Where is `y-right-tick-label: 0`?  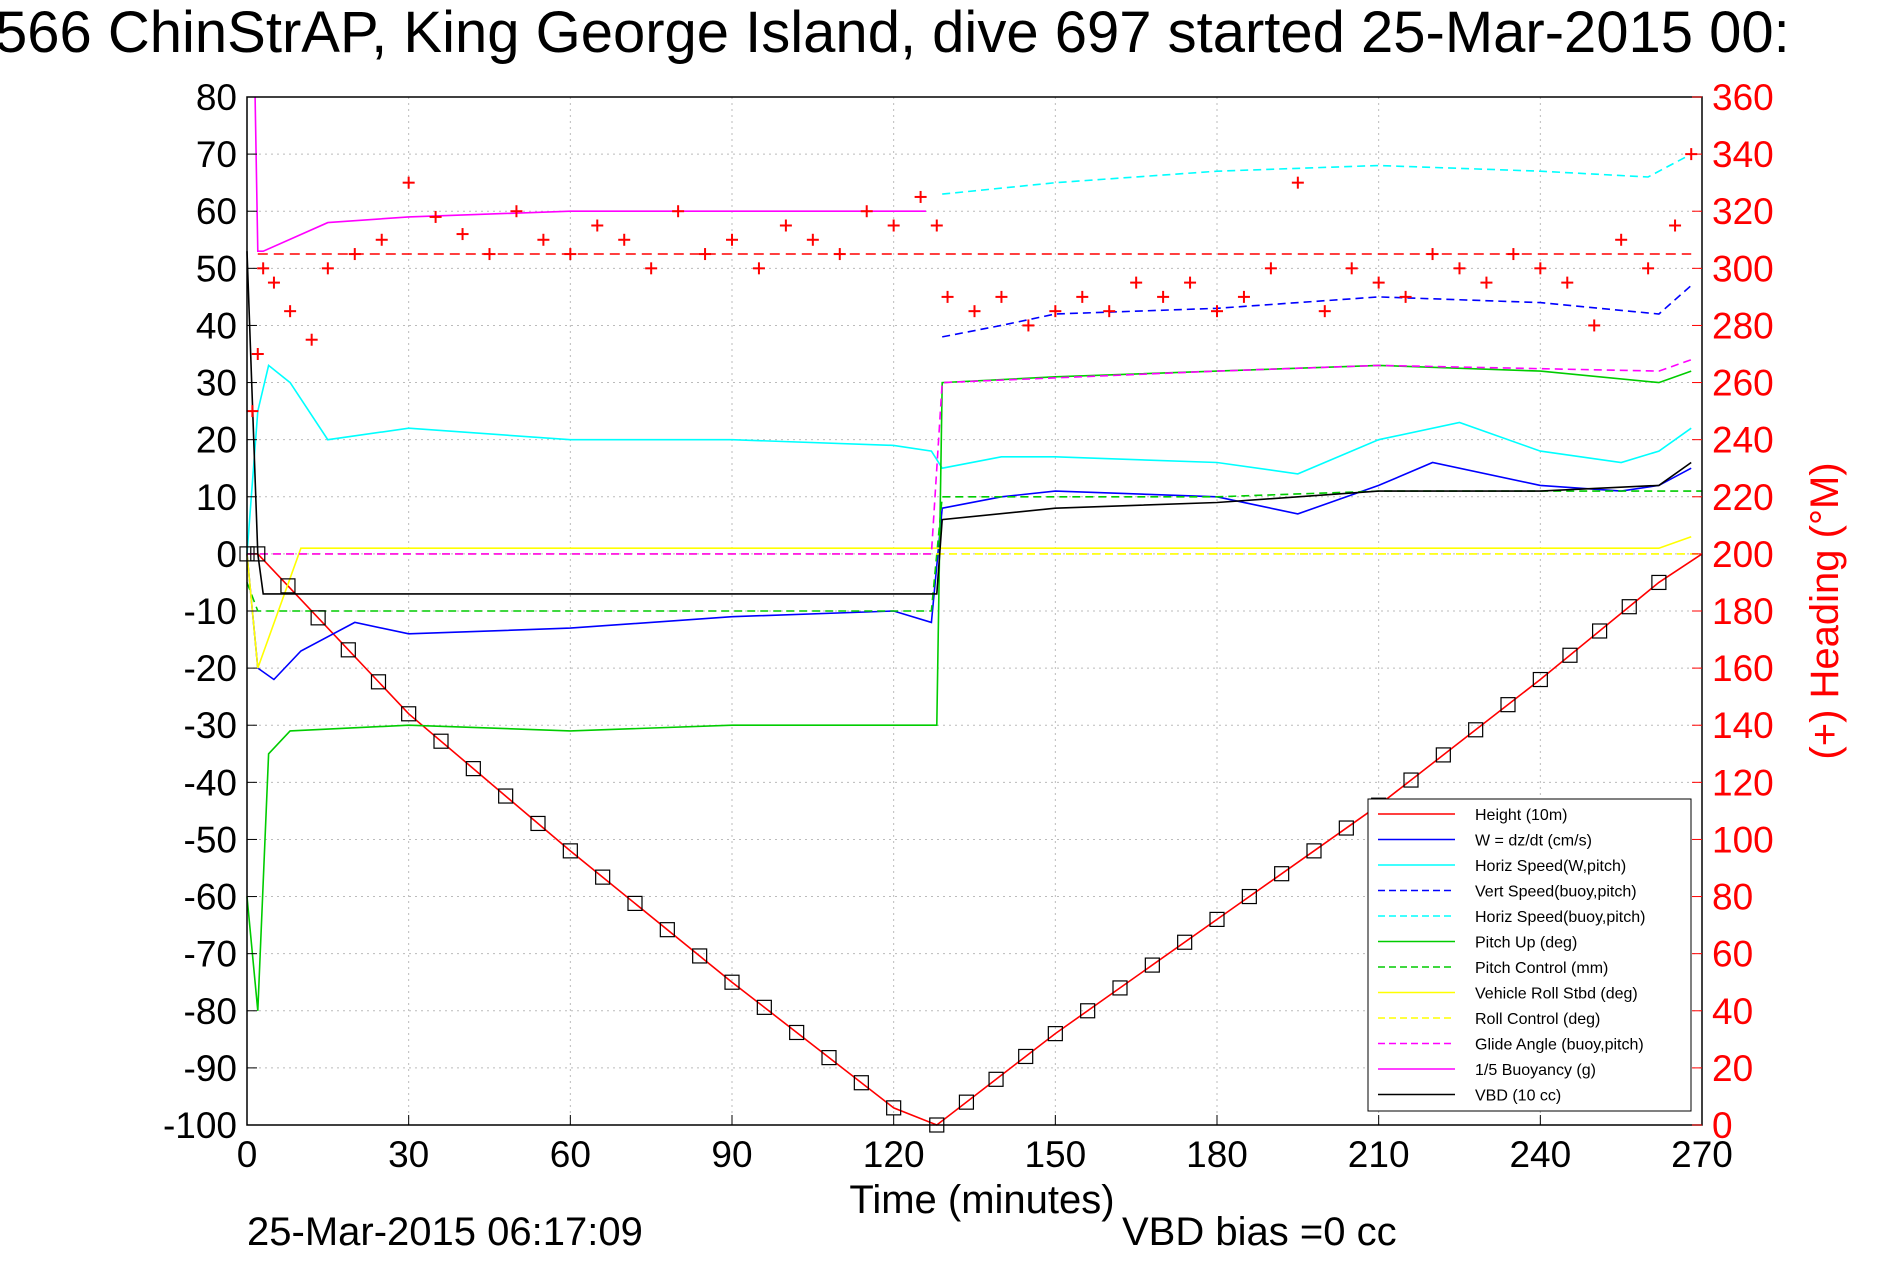 y-right-tick-label: 0 is located at coordinates (1722, 1125).